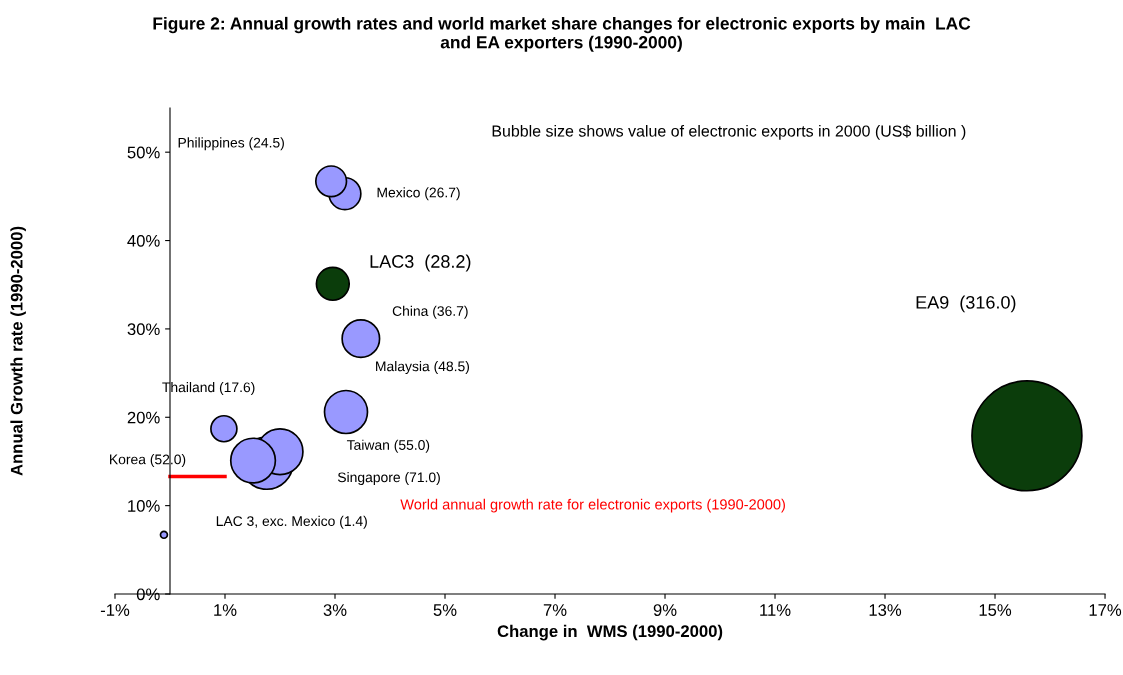 Image resolution: width=1123 pixels, height=675 pixels. I want to click on annotation: World annual growth rate for electronic exports (1990-2000), so click(592, 505).